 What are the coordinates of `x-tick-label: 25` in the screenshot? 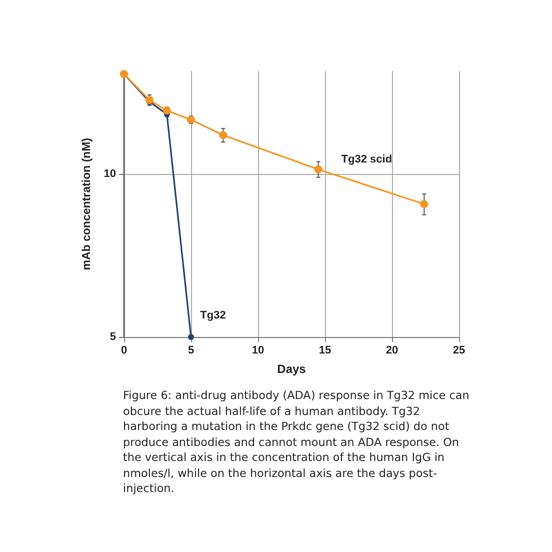 It's located at (459, 350).